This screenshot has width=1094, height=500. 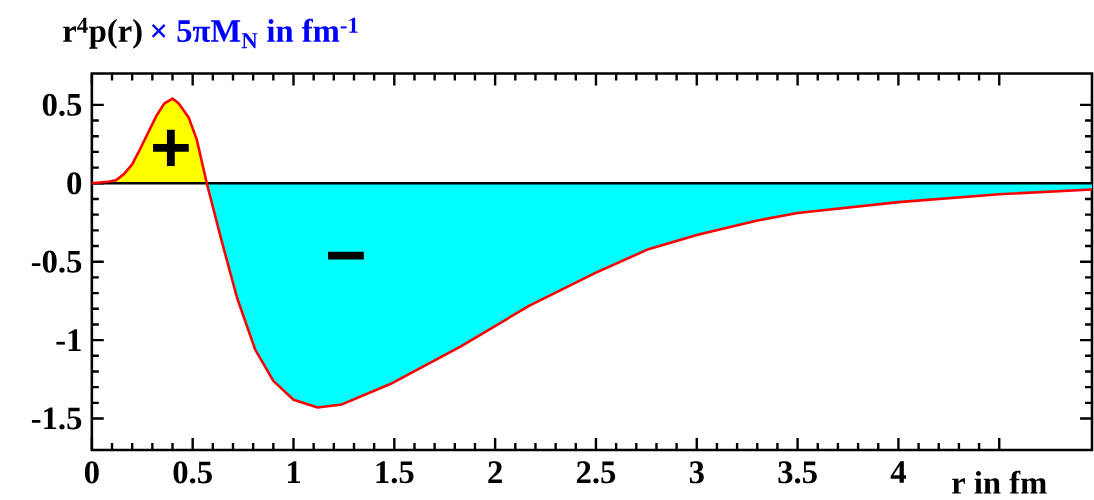 What do you see at coordinates (68, 340) in the screenshot?
I see `y-tick-label: -1` at bounding box center [68, 340].